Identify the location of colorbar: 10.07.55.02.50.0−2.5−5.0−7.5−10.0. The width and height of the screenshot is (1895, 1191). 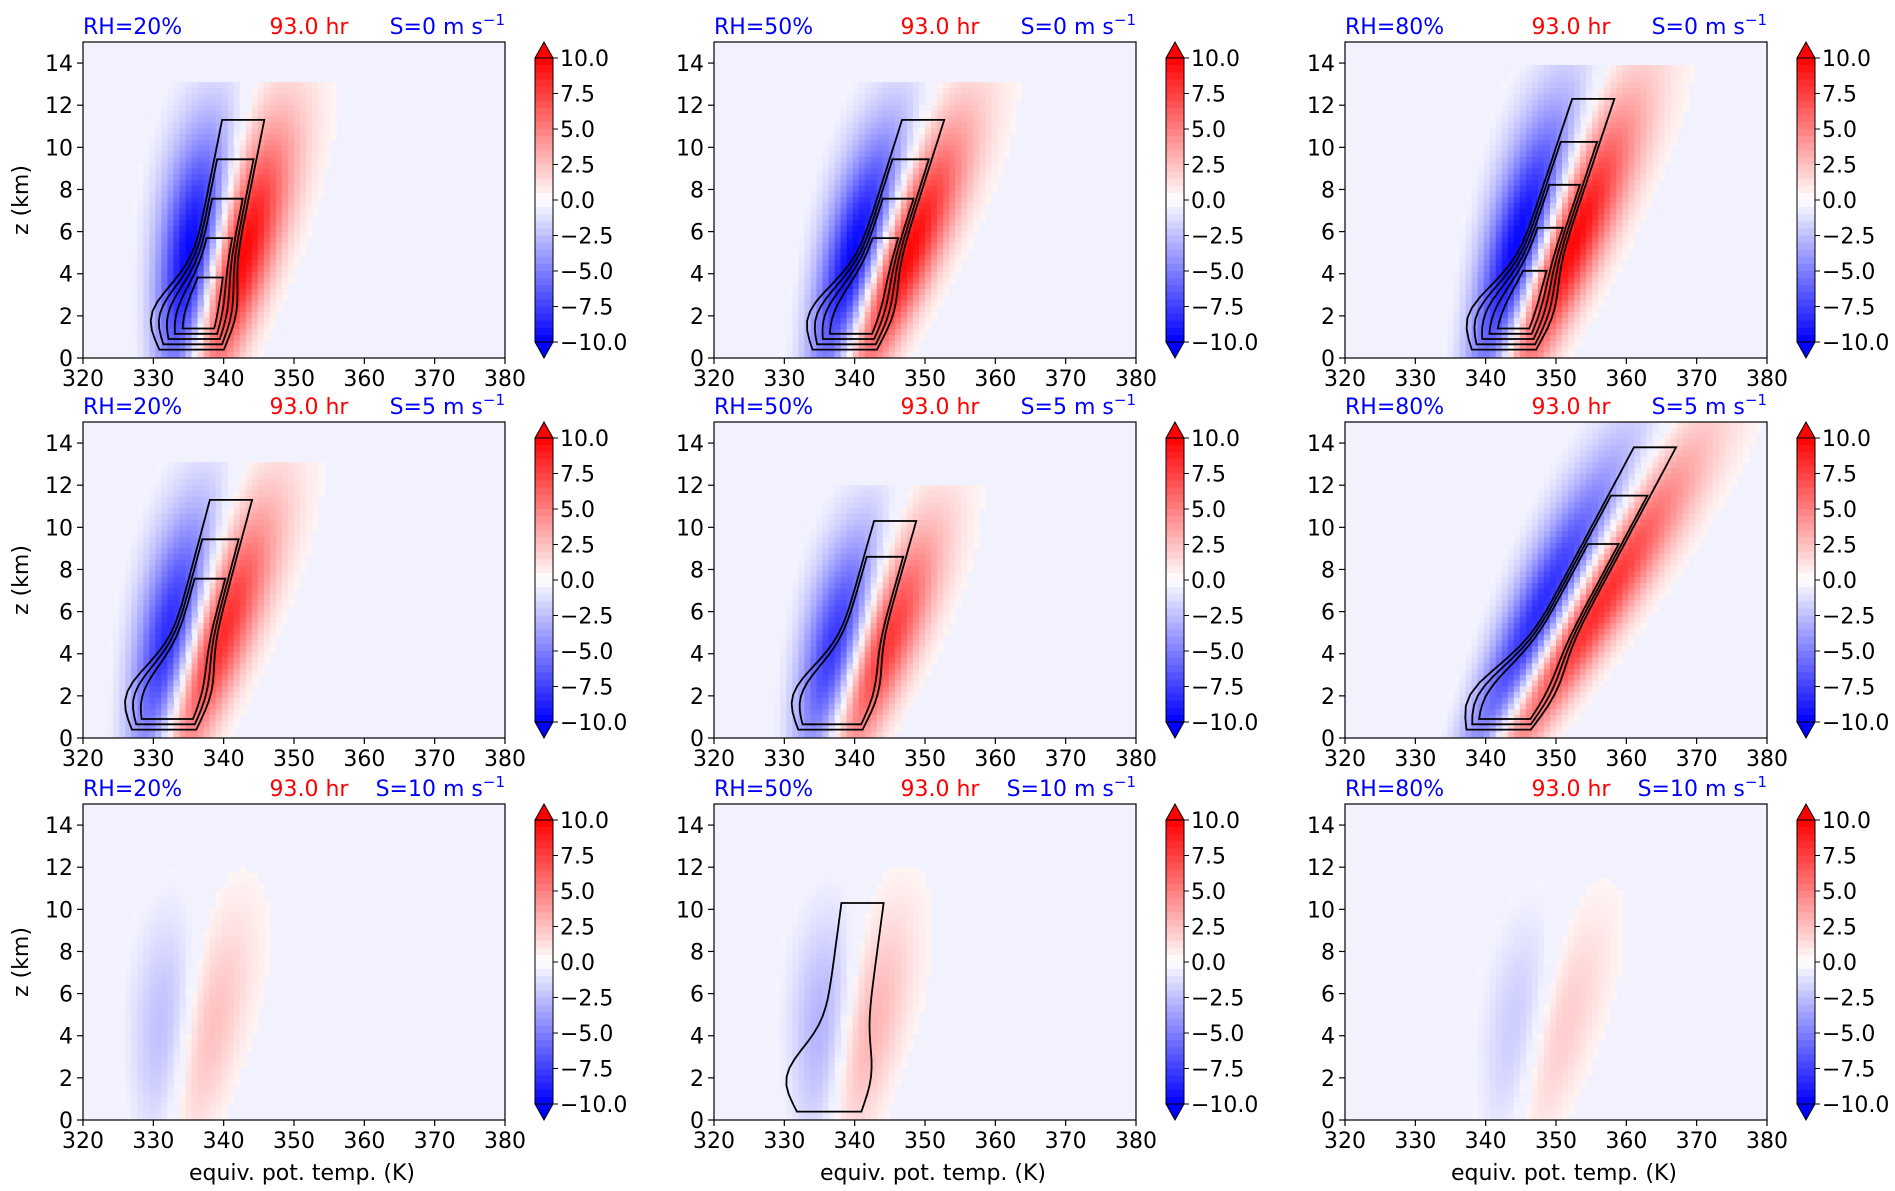
(1842, 200).